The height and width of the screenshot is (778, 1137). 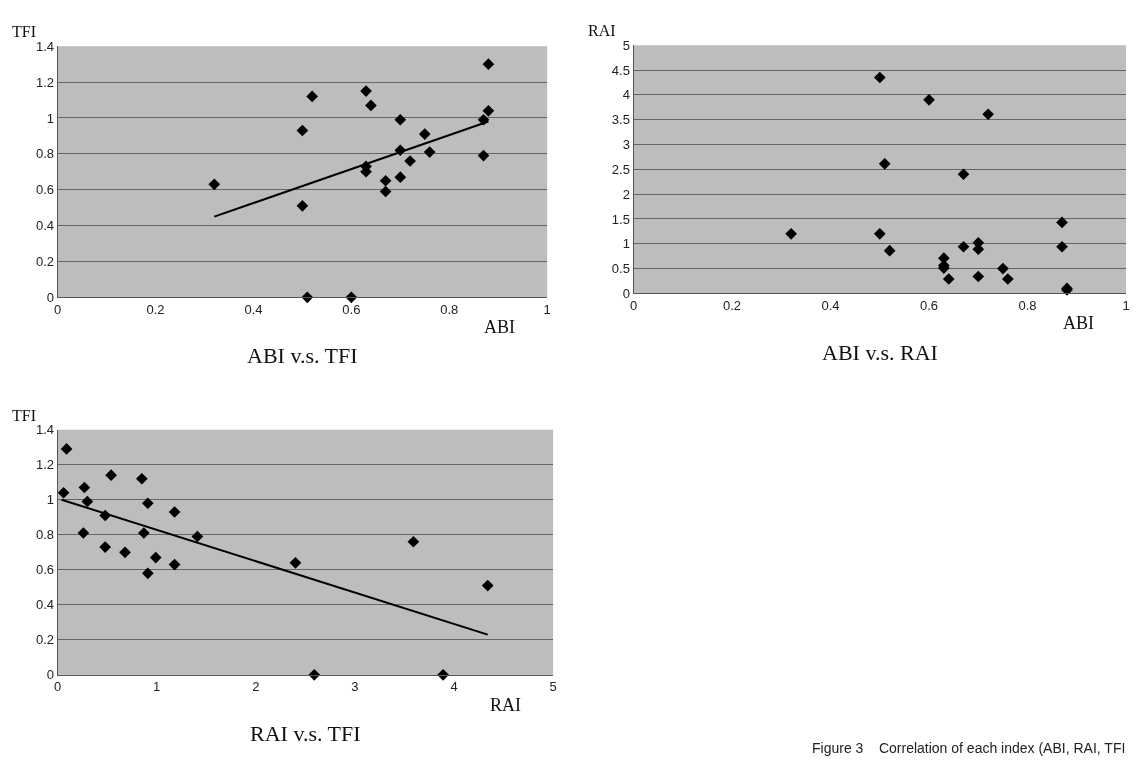 I want to click on x-tick-label: 3, so click(x=355, y=687).